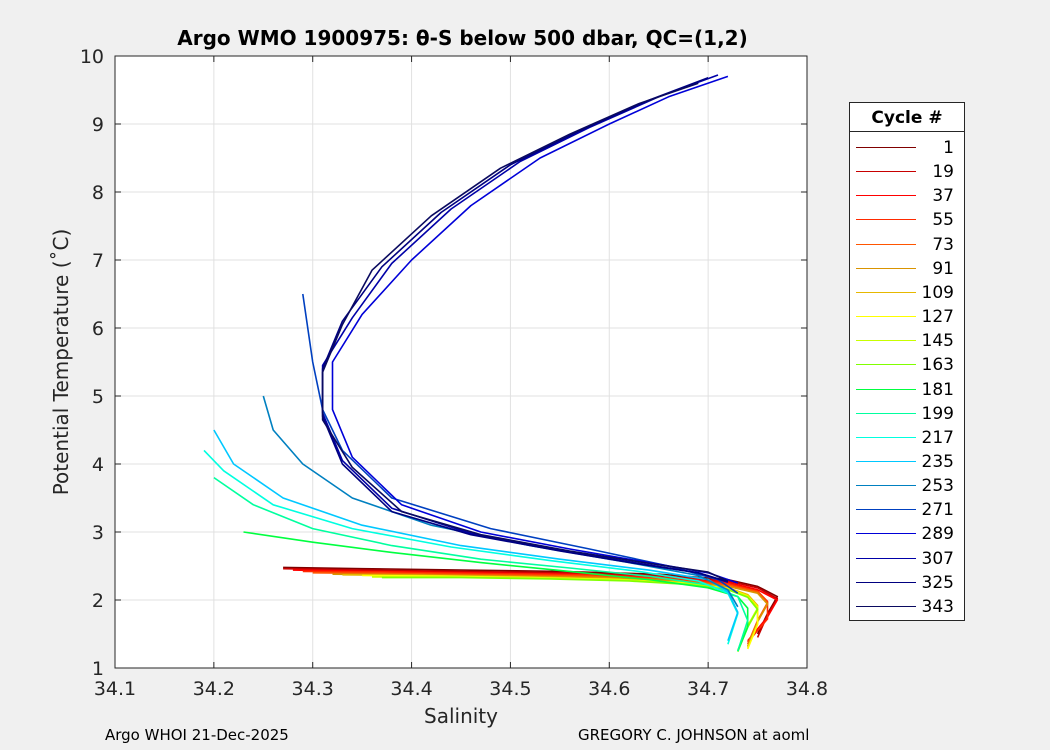 The height and width of the screenshot is (750, 1050). I want to click on legend-item: 91, so click(907, 269).